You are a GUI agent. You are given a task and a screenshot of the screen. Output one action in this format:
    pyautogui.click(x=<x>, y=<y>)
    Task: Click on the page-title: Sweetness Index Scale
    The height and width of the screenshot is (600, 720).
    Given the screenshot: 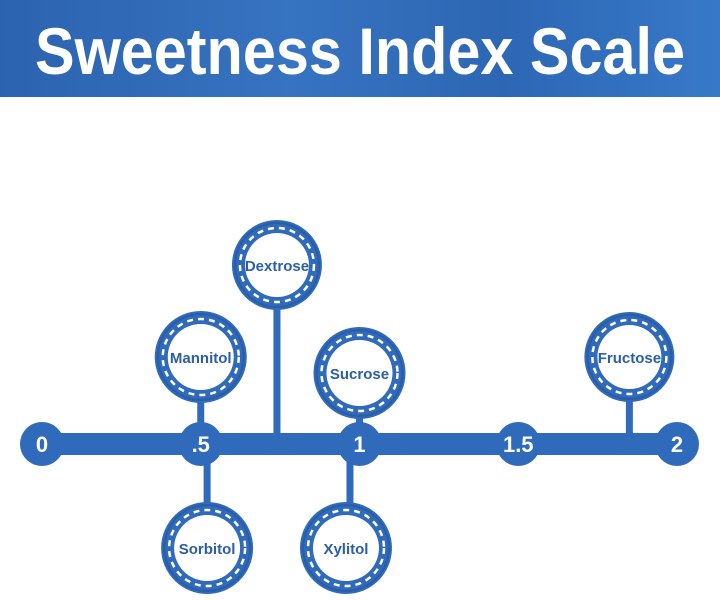 What is the action you would take?
    pyautogui.click(x=360, y=51)
    